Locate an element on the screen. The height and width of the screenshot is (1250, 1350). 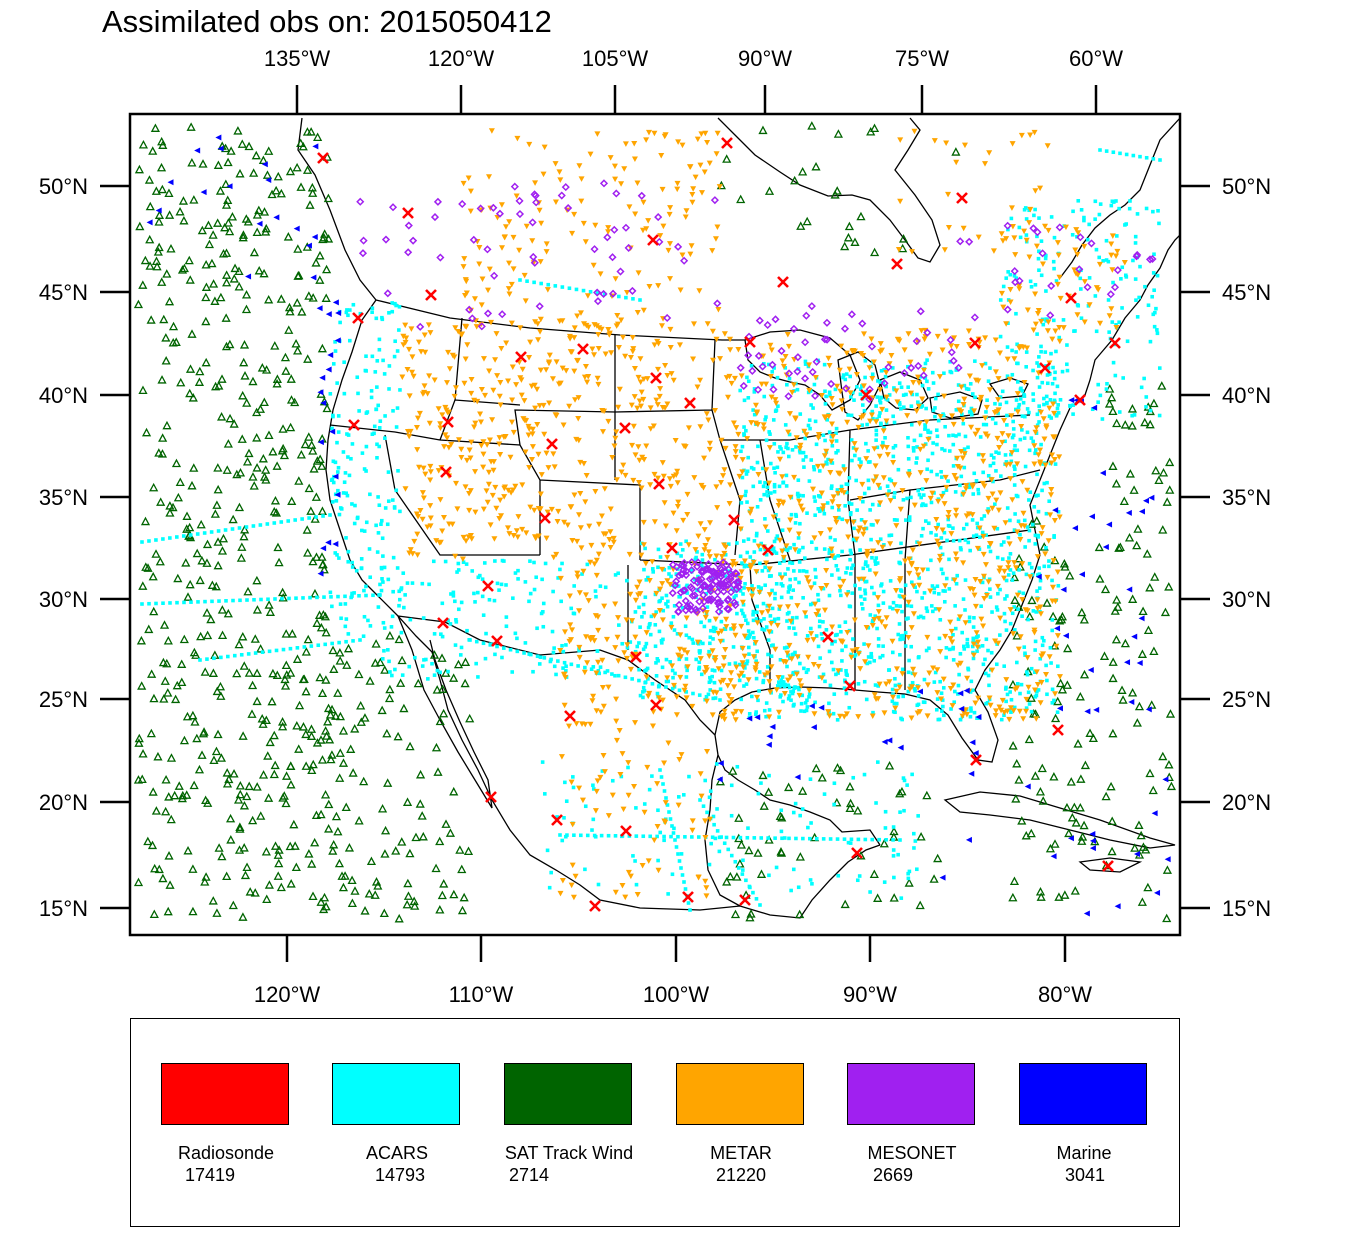
left-axis-label: 30°N is located at coordinates (63, 599).